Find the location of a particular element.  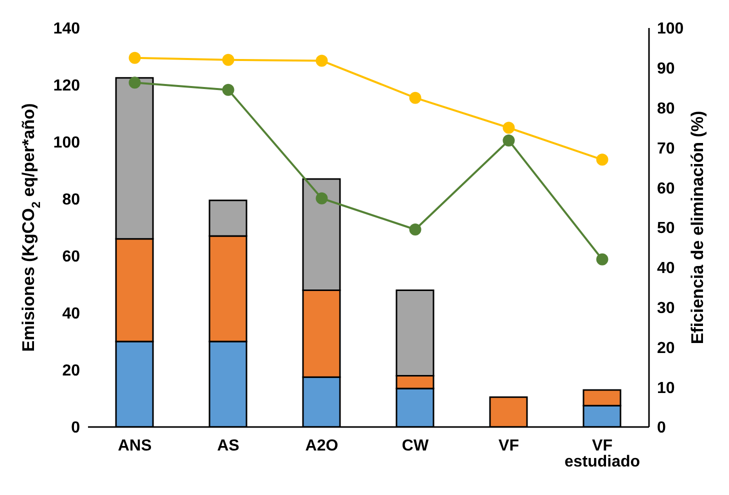

y2-tick-label: 0 is located at coordinates (661, 428).